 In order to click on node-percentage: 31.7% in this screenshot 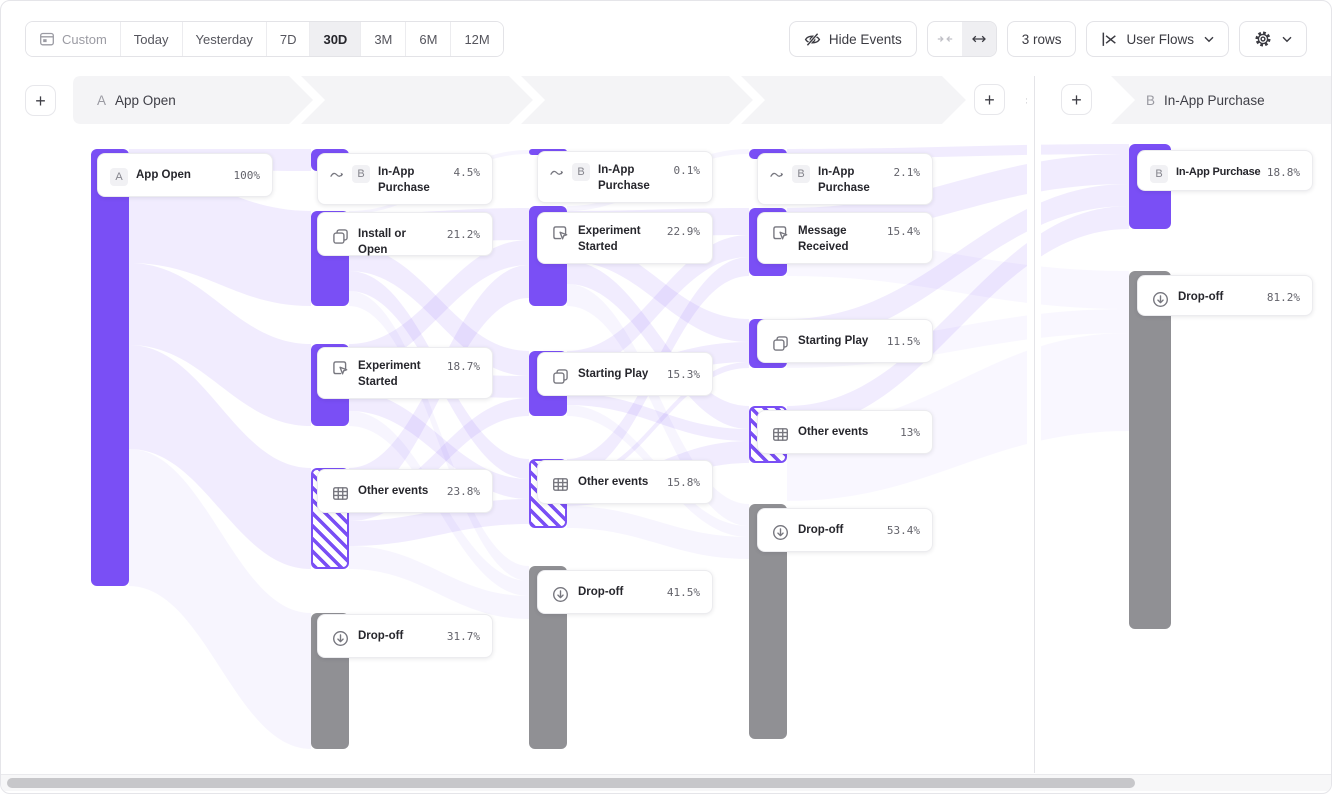, I will do `click(463, 636)`.